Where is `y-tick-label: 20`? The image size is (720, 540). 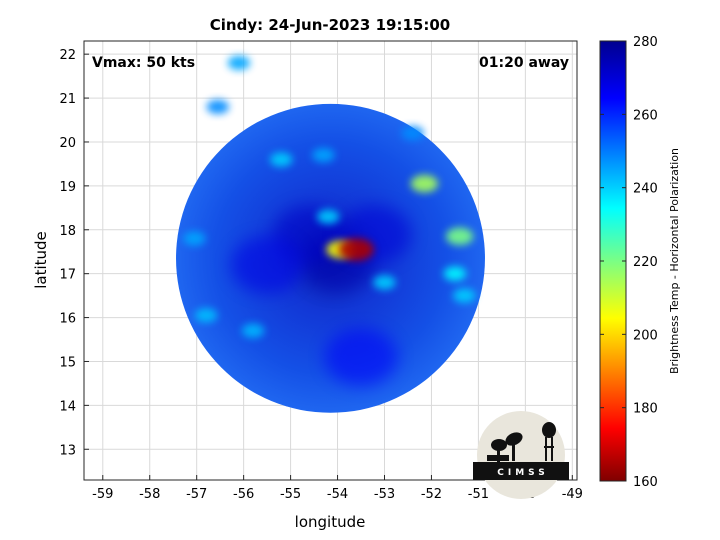
y-tick-label: 20 is located at coordinates (67, 143).